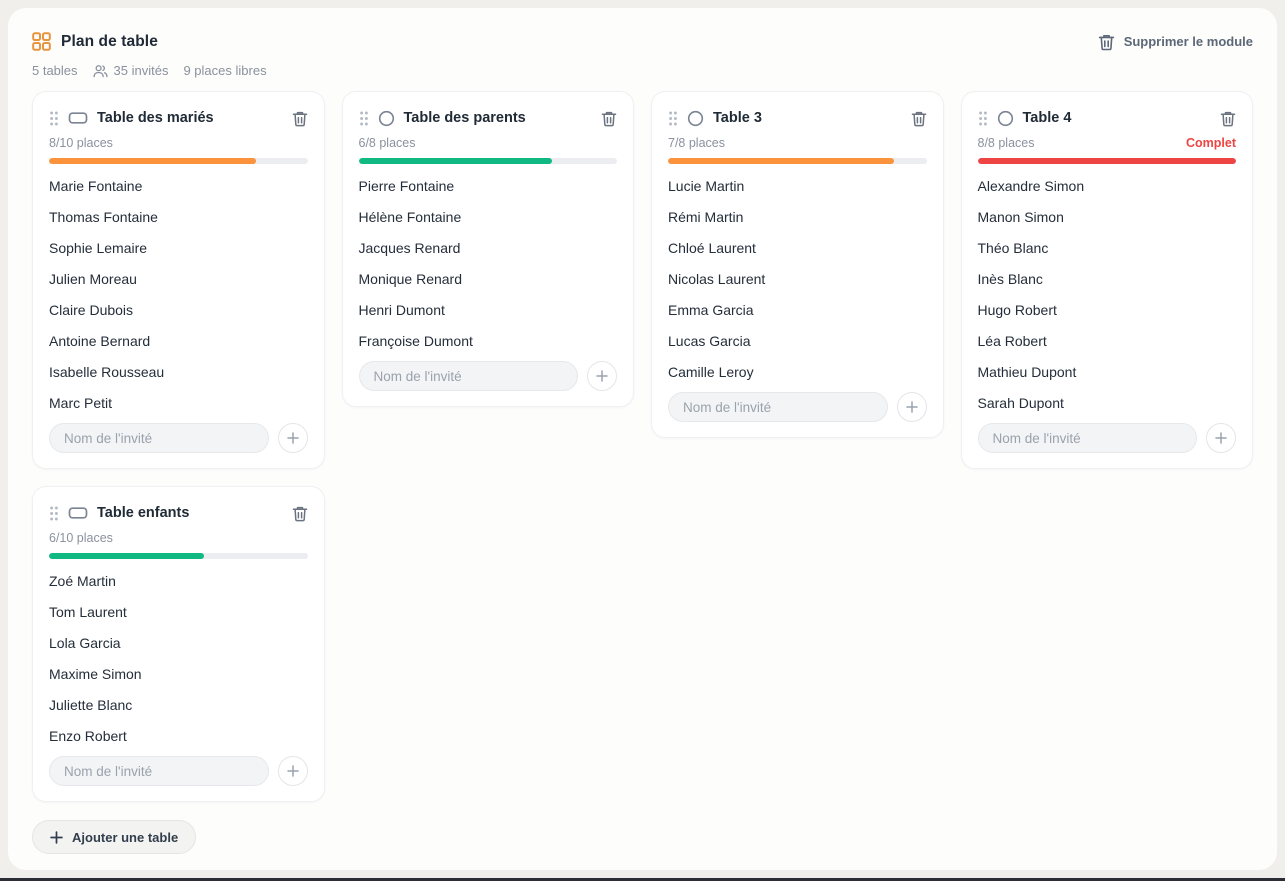  Describe the element at coordinates (100, 340) in the screenshot. I see `guest-item: Antoine Bernard` at that location.